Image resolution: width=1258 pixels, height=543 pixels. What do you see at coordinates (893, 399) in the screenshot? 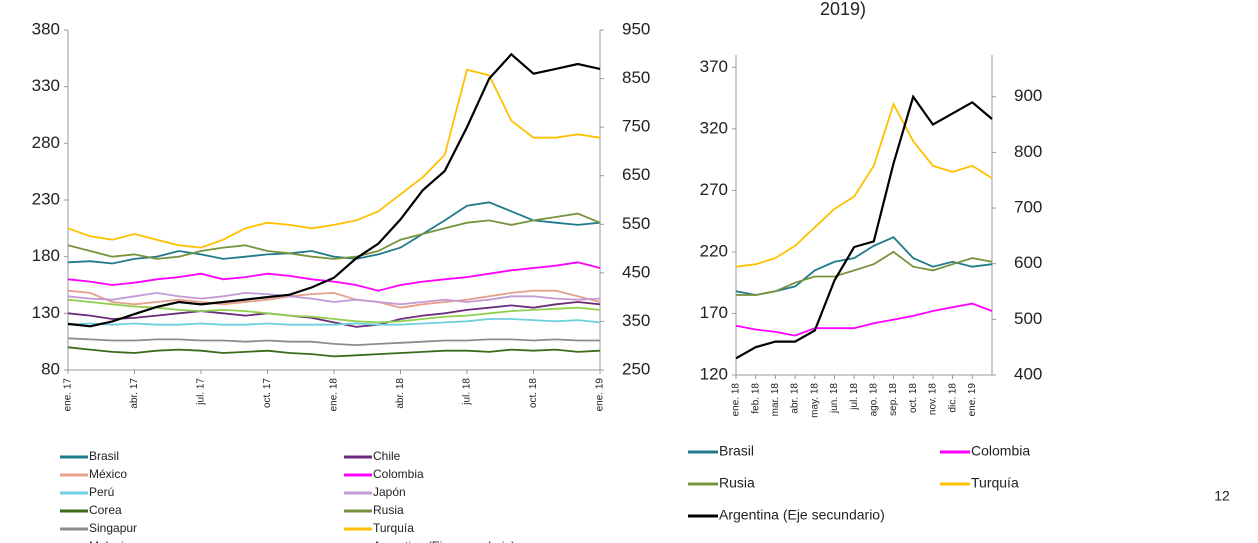
I see `x-tick-label: sep. 18` at bounding box center [893, 399].